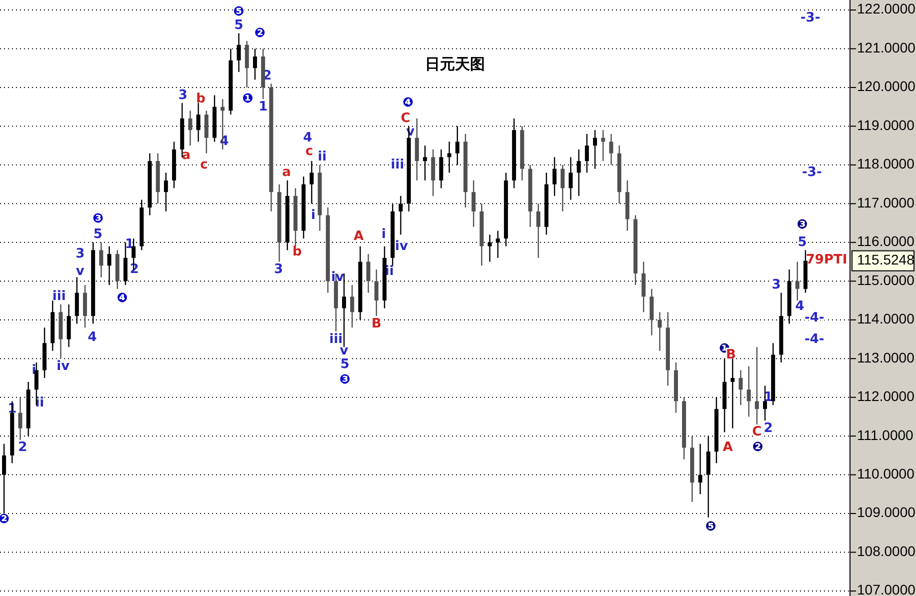 This screenshot has width=916, height=596. Describe the element at coordinates (376, 324) in the screenshot. I see `annotation: B` at that location.